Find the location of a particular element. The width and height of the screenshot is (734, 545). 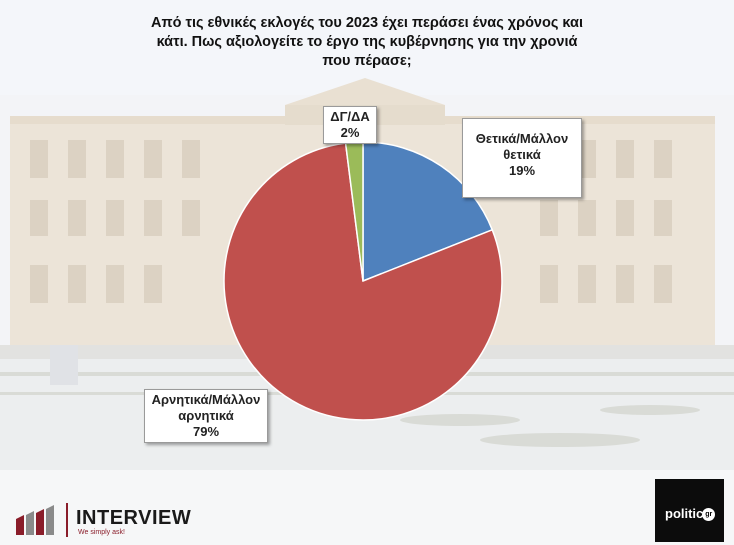

interview-bars-icon is located at coordinates (35, 520).